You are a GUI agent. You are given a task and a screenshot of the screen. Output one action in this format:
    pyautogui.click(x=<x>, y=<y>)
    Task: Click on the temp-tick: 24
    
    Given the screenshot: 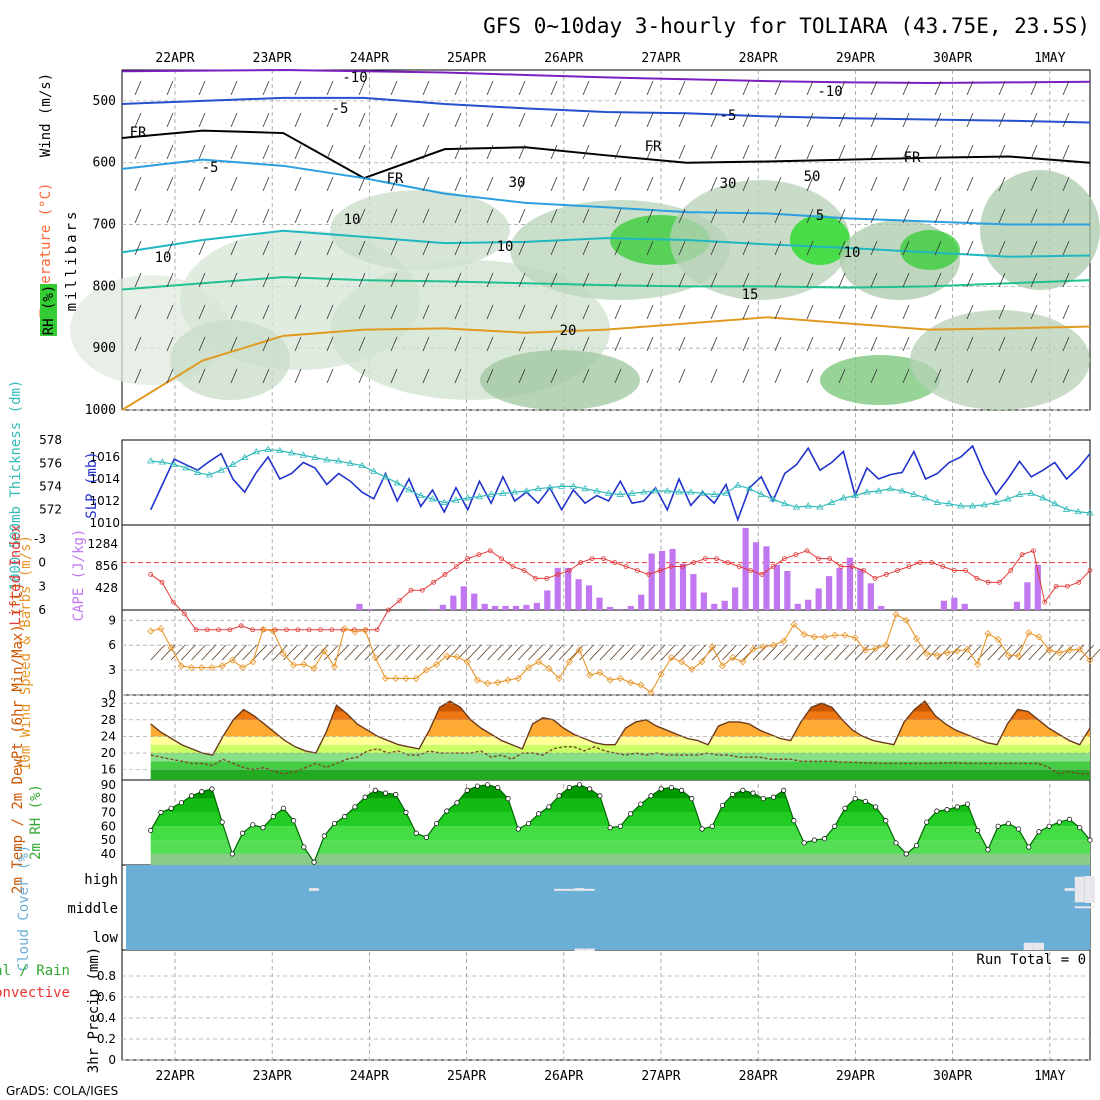 What is the action you would take?
    pyautogui.click(x=108, y=736)
    